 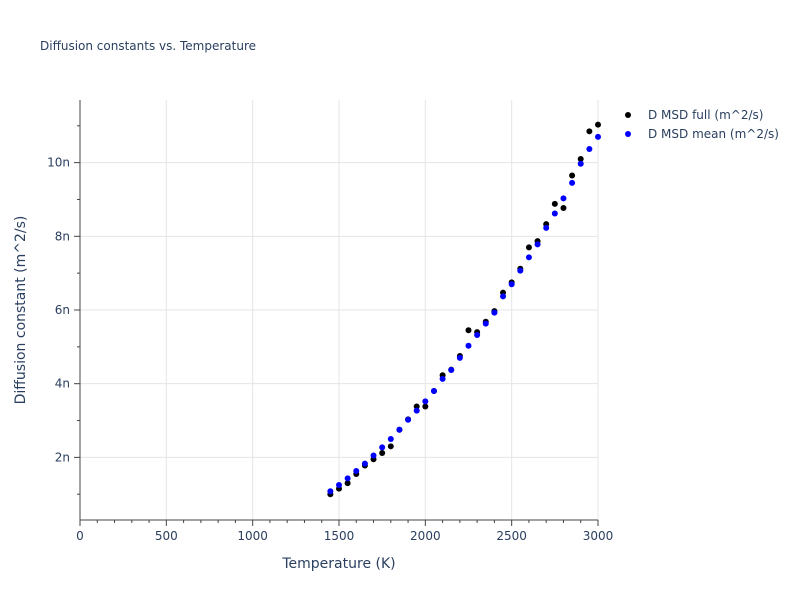 I want to click on y-tick-label: 8n, so click(x=62, y=236).